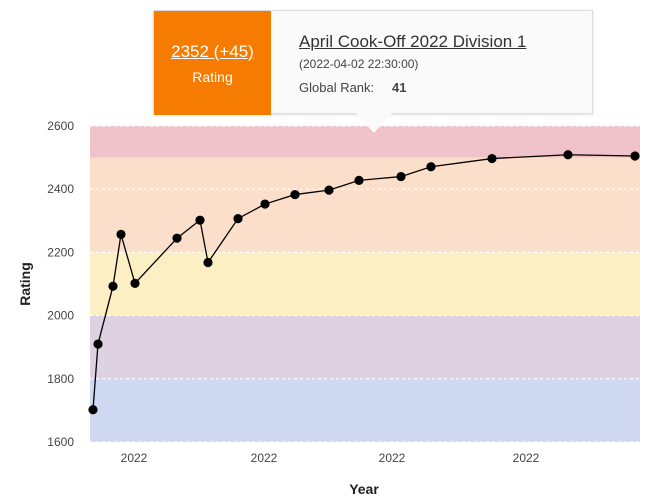  Describe the element at coordinates (60, 284) in the screenshot. I see `y-axis-ticks: 1600 1800 2000 2200 2400 2600` at that location.